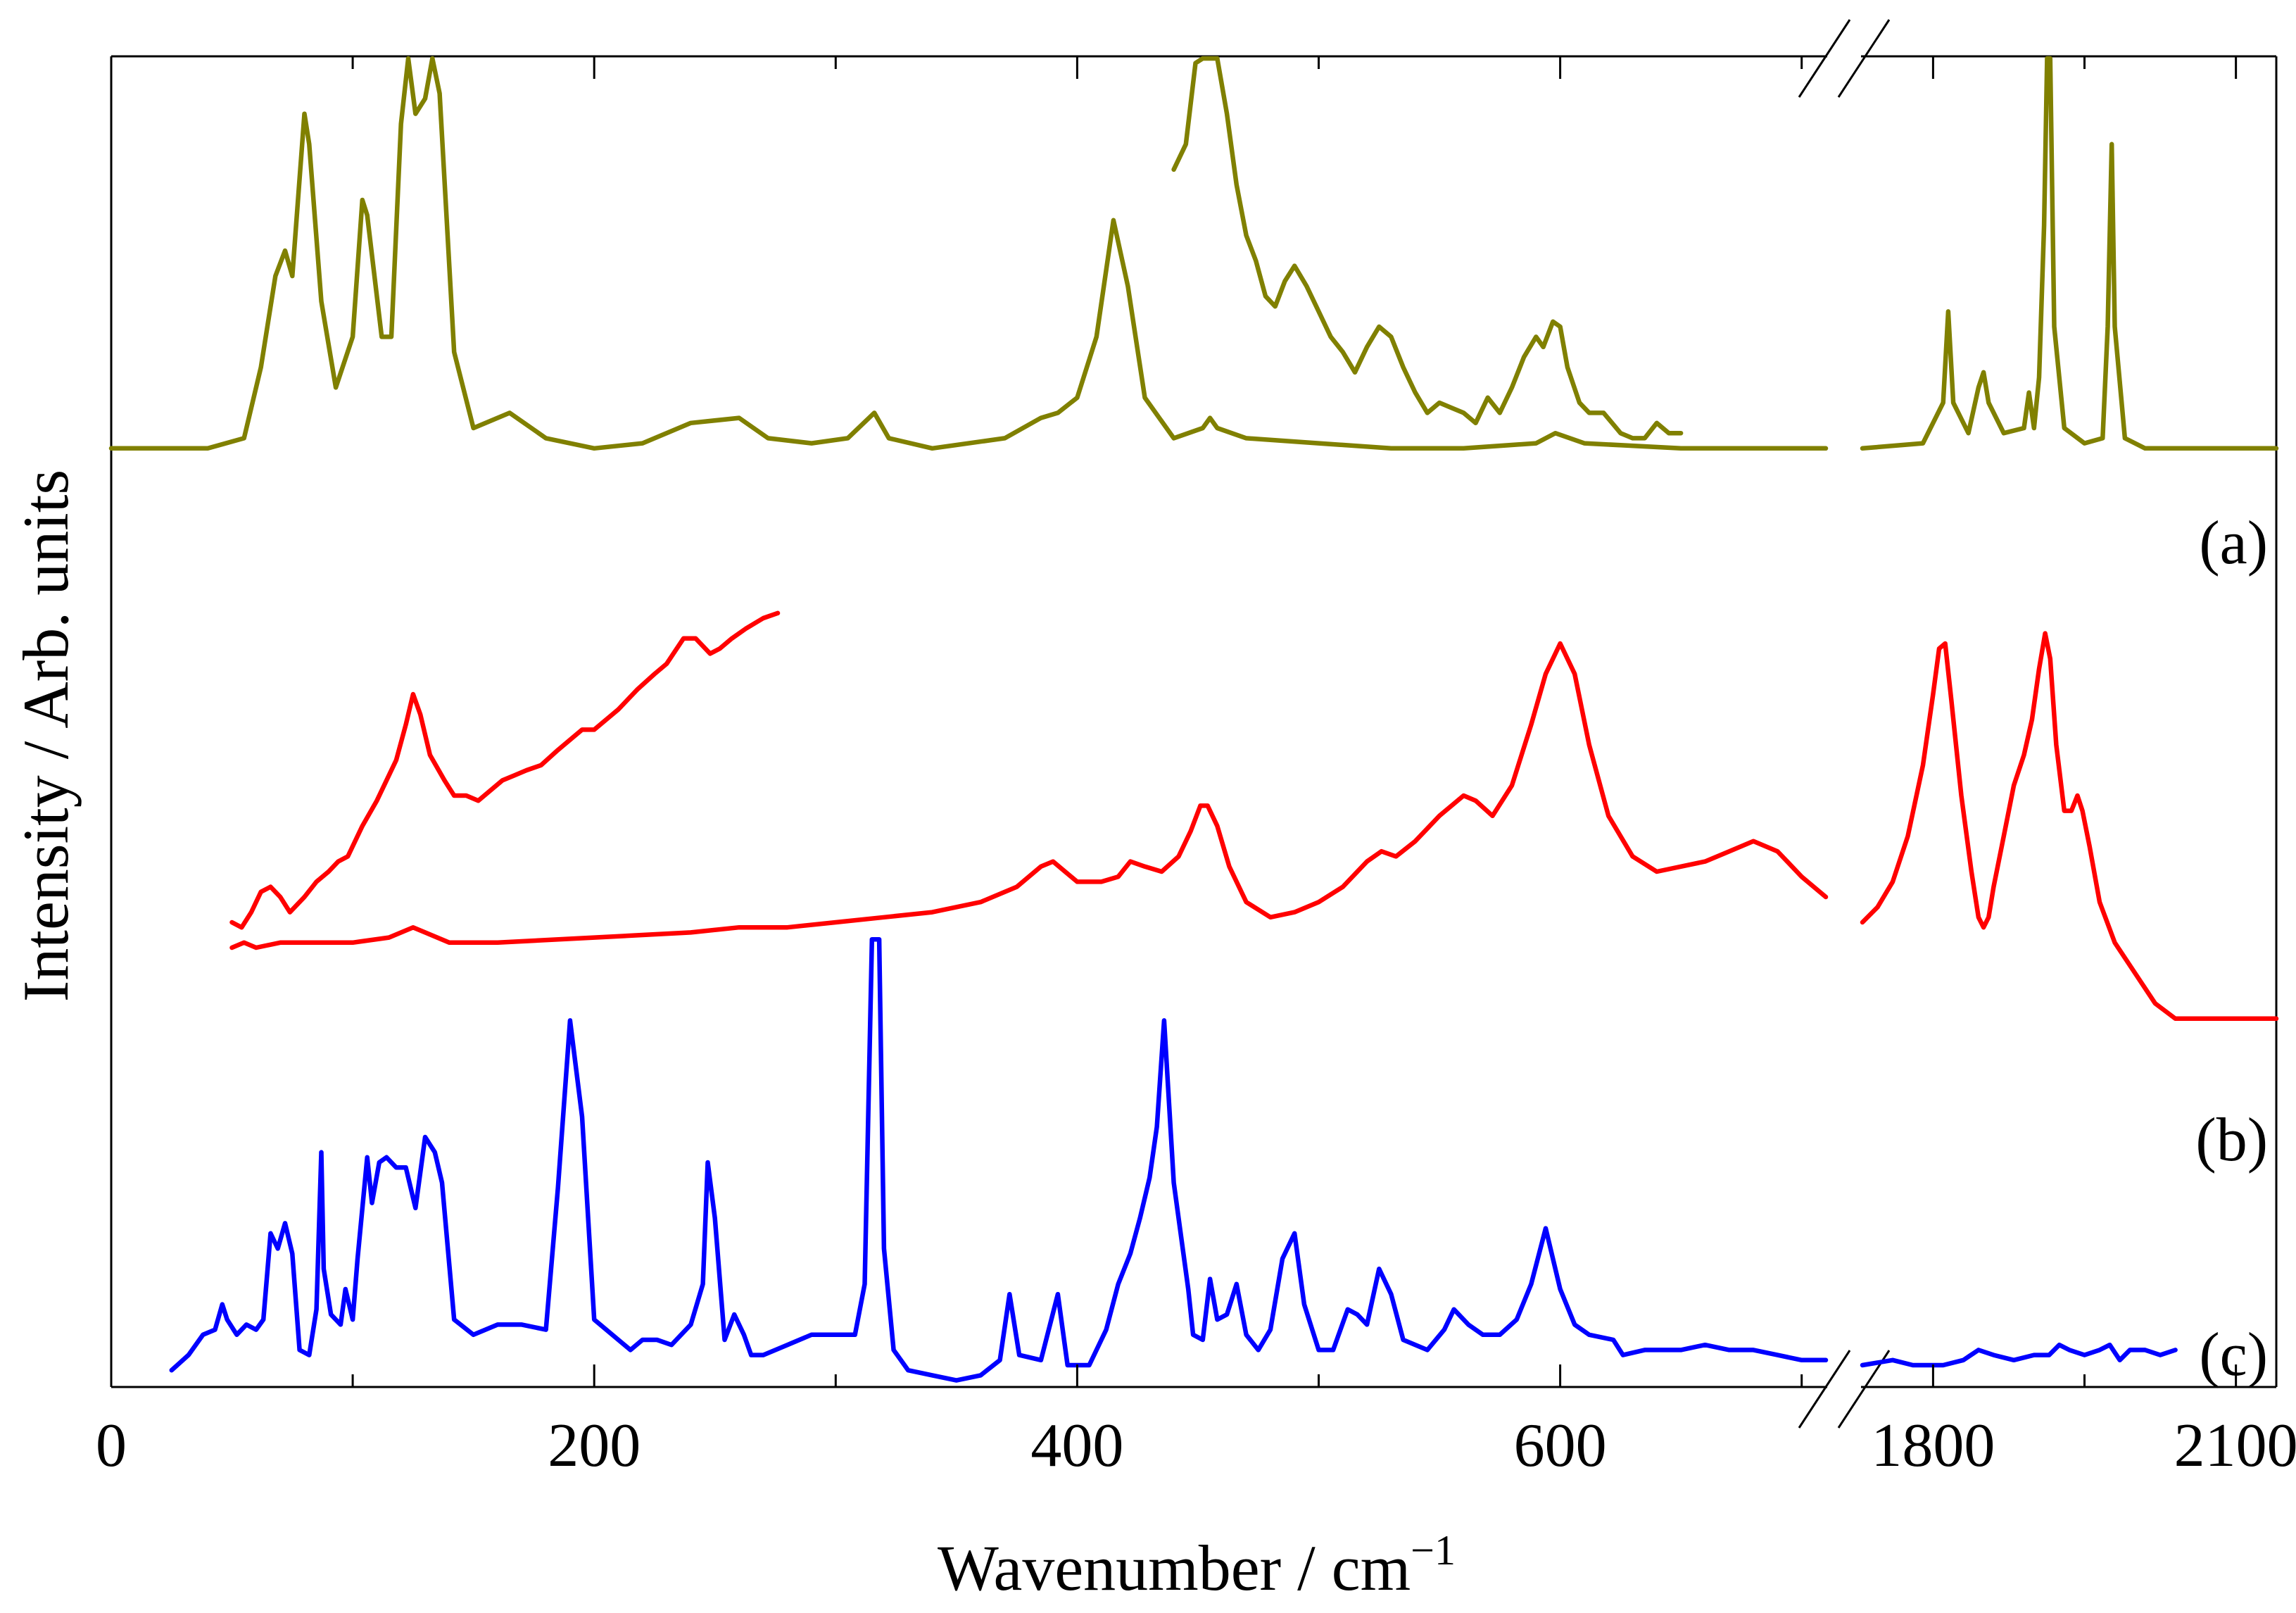 The height and width of the screenshot is (1613, 2296). I want to click on axis-break-gap-bottom, so click(1844, 1387).